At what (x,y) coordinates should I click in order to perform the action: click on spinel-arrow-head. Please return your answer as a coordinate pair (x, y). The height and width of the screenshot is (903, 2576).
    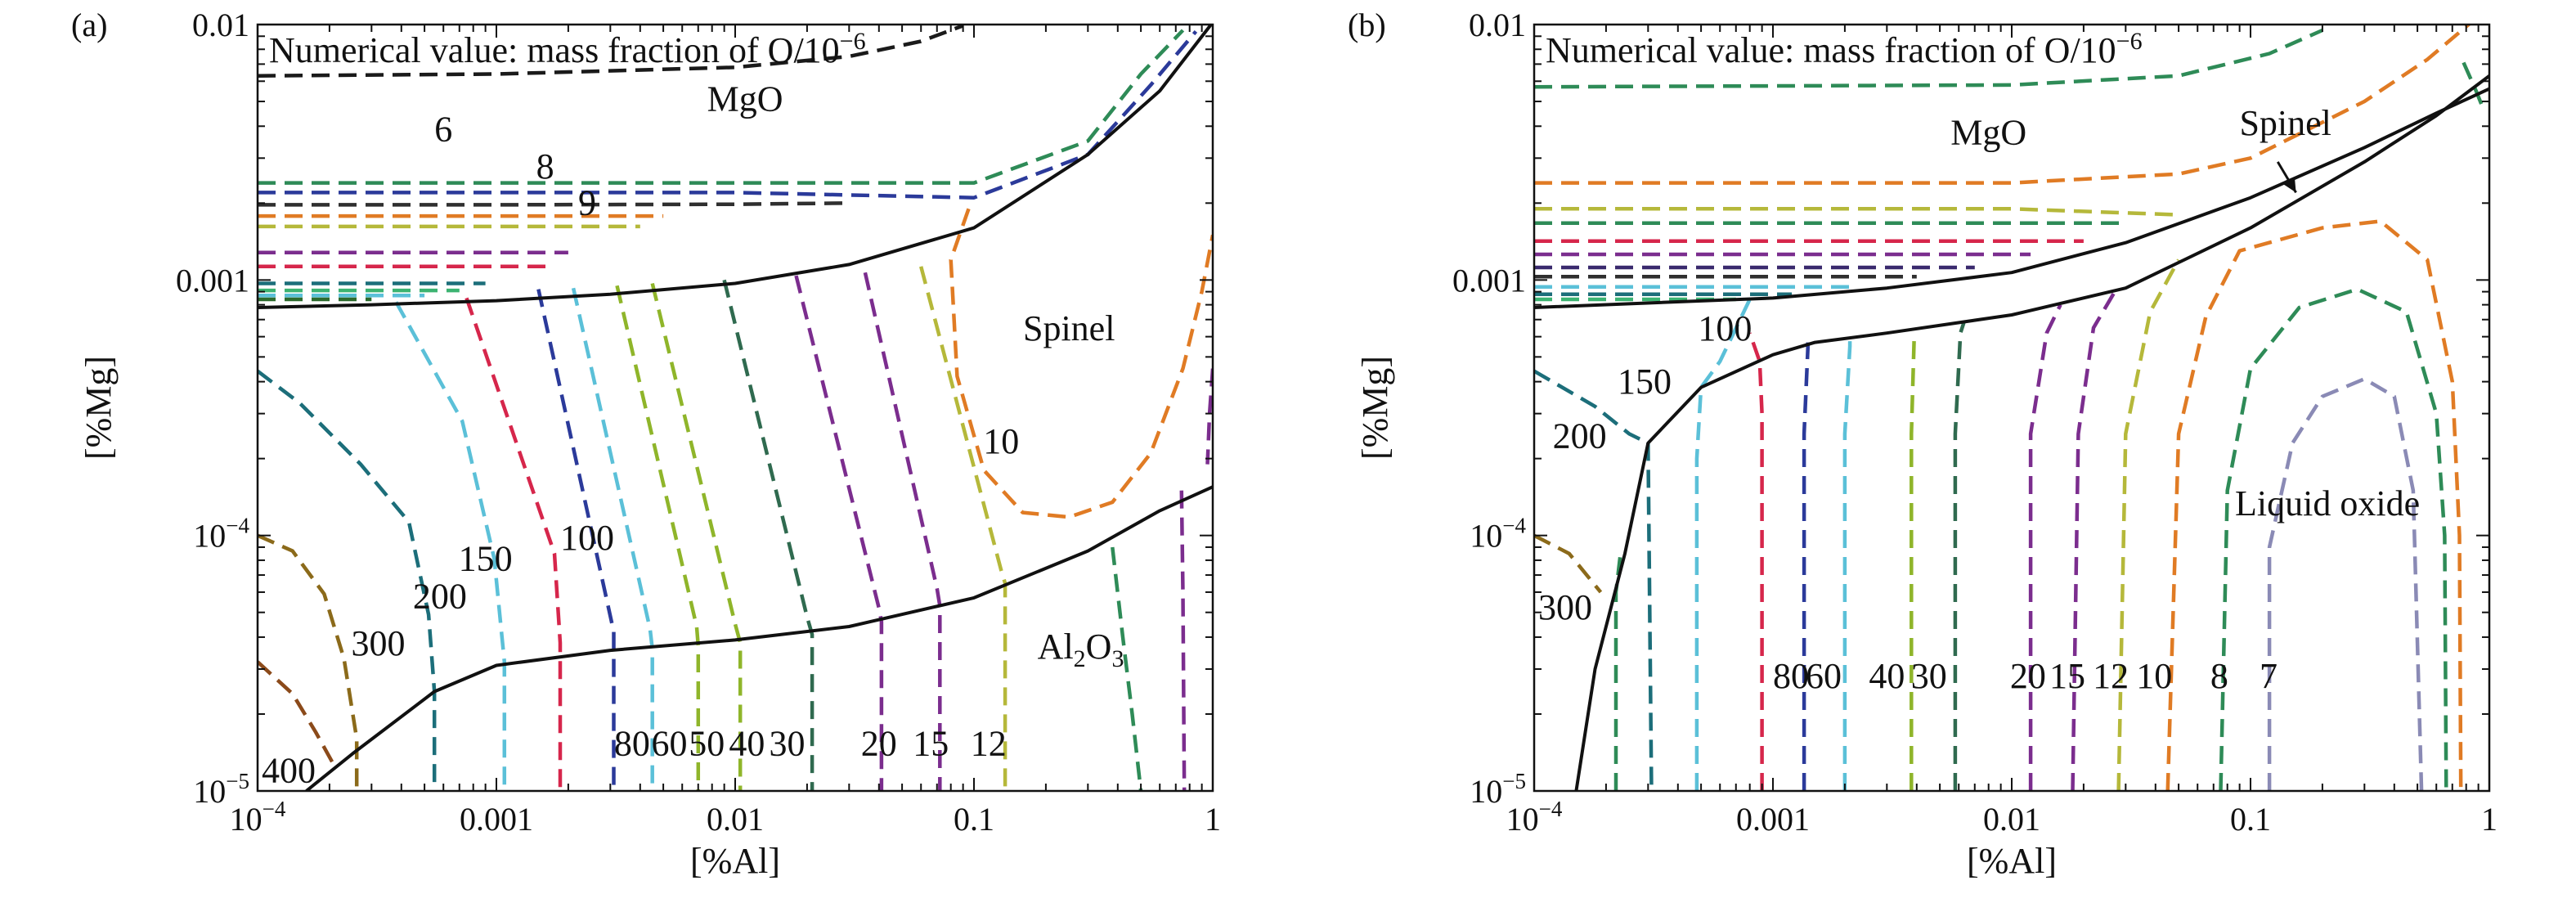
    Looking at the image, I should click on (2289, 185).